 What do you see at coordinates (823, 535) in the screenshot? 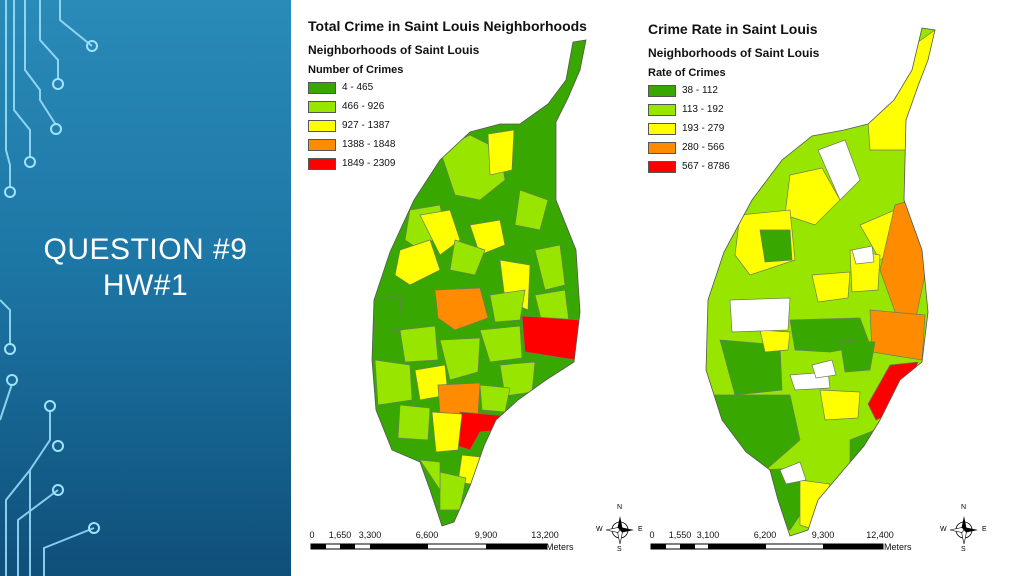
I see `scale-tick: 9,300` at bounding box center [823, 535].